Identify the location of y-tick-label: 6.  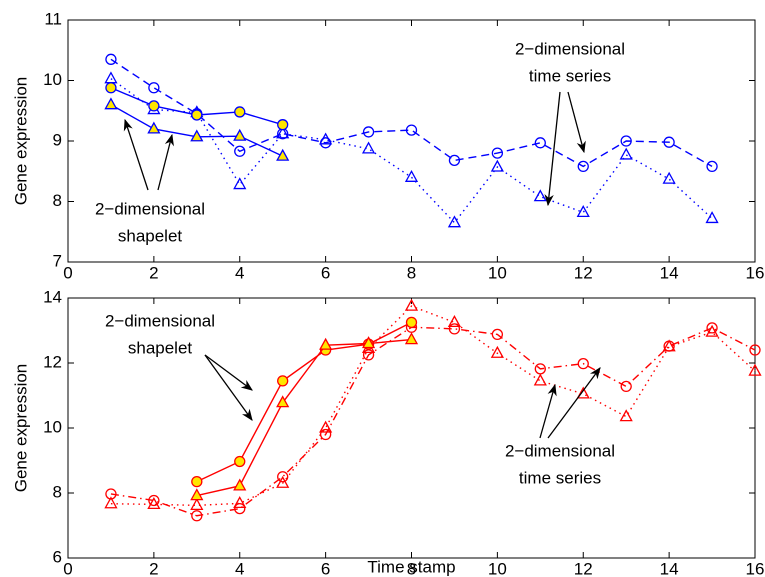
(57, 556).